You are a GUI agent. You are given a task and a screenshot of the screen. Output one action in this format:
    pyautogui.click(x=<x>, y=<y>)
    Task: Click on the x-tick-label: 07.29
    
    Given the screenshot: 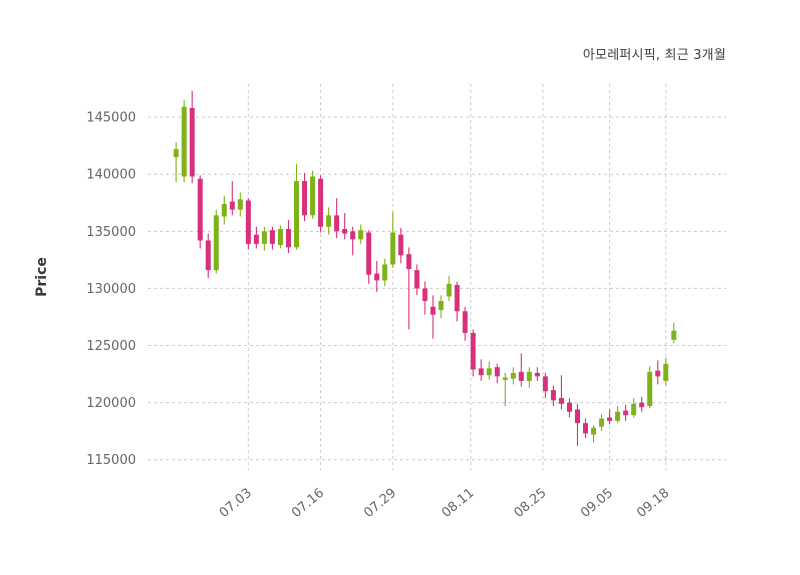 What is the action you would take?
    pyautogui.click(x=380, y=503)
    